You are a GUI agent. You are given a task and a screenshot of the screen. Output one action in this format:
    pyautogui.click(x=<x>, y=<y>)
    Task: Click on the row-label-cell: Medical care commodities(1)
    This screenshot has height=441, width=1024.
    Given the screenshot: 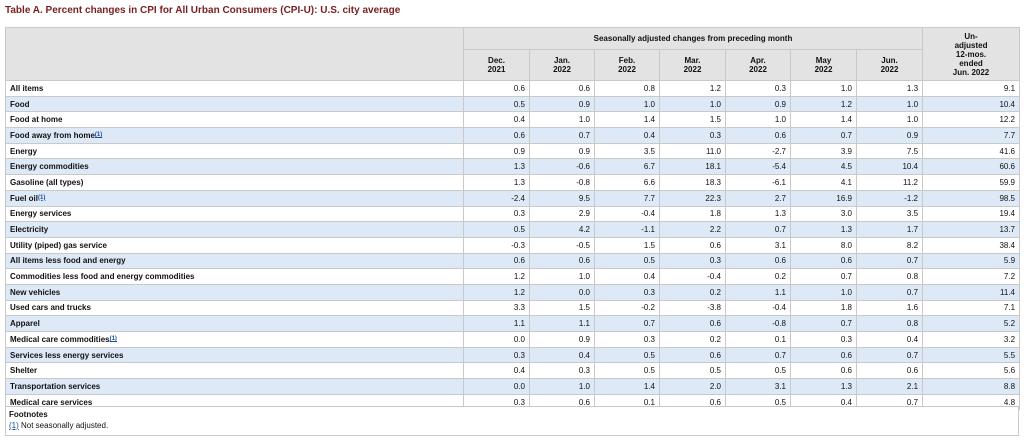 What is the action you would take?
    pyautogui.click(x=234, y=339)
    